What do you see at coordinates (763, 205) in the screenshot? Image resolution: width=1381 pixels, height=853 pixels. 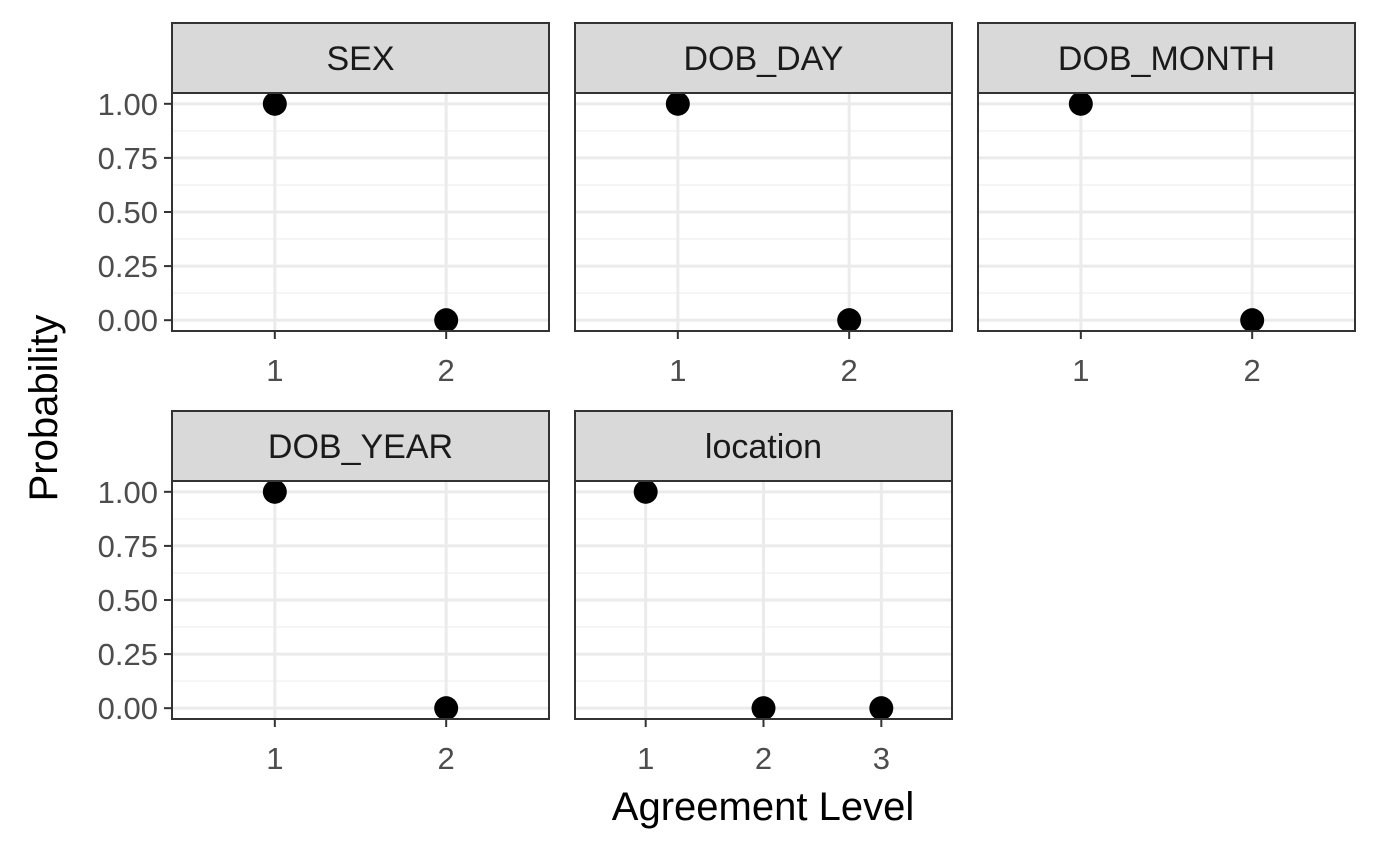 I see `facet-panel-1: DOB_DAY 1 2` at bounding box center [763, 205].